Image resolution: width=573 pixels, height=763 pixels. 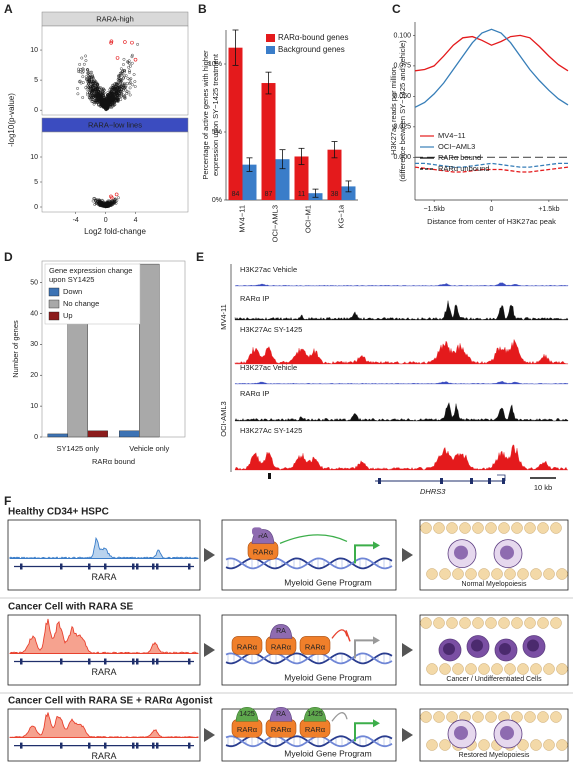 I want to click on panel-label: B, so click(x=202, y=9).